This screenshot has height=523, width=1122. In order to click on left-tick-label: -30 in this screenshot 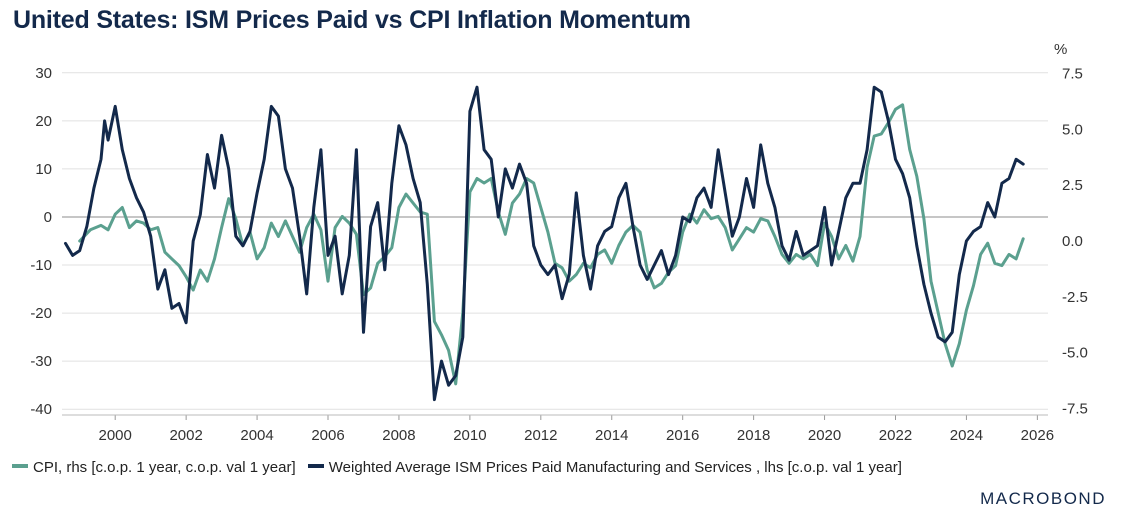, I will do `click(41, 361)`.